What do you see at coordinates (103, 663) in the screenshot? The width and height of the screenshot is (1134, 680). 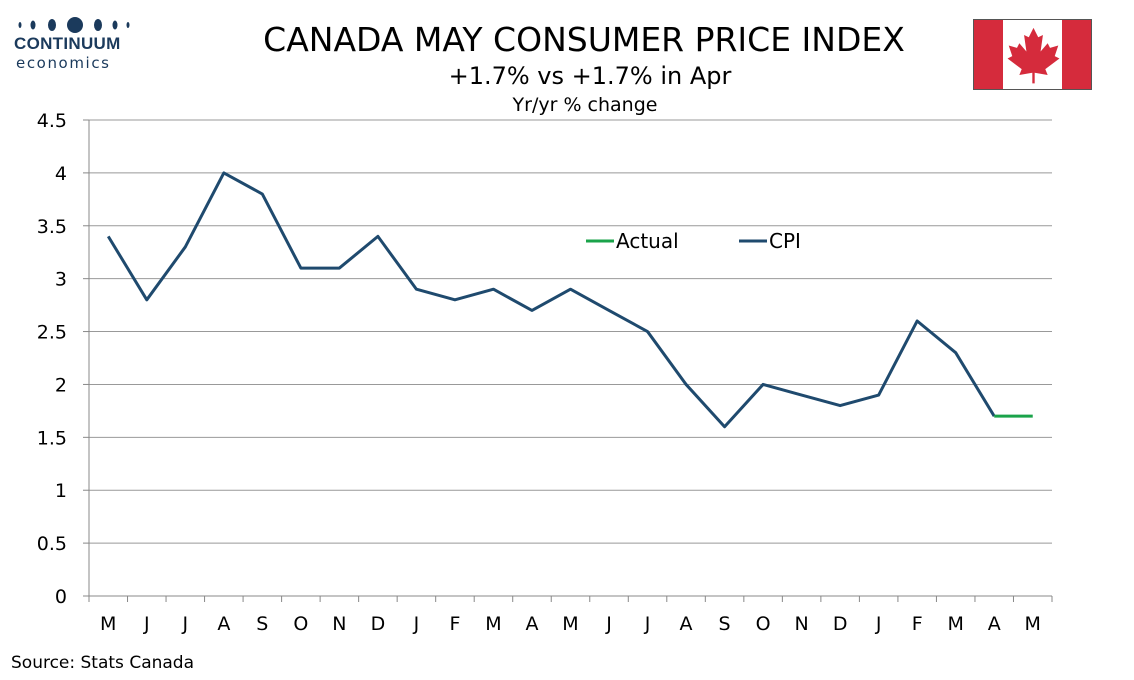 I see `source-note: Source: Stats Canada` at bounding box center [103, 663].